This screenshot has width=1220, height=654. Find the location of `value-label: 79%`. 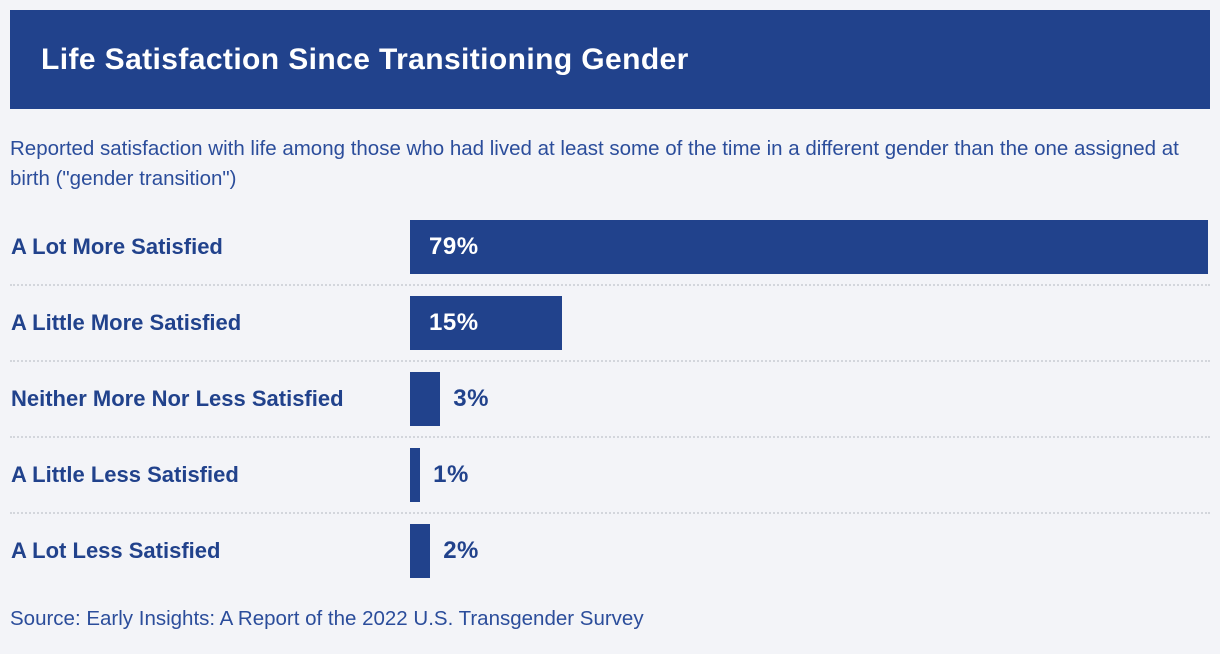

value-label: 79% is located at coordinates (454, 246).